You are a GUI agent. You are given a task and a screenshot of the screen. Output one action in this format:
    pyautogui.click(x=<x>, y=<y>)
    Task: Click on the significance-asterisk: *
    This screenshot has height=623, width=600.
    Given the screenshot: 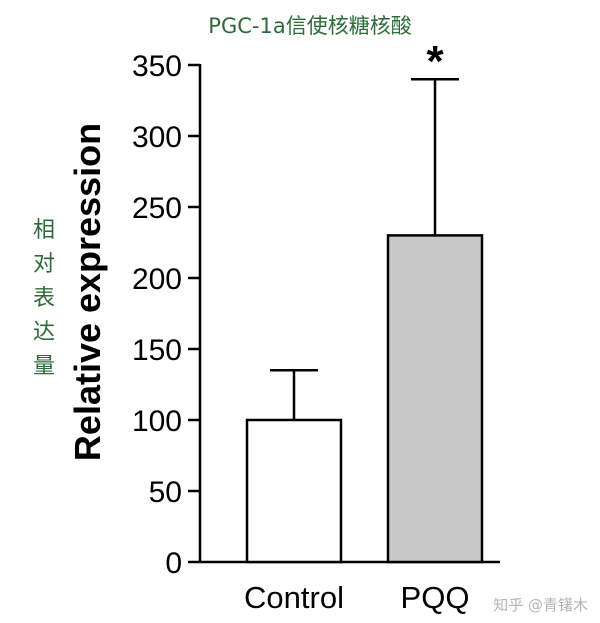 What is the action you would take?
    pyautogui.click(x=435, y=61)
    